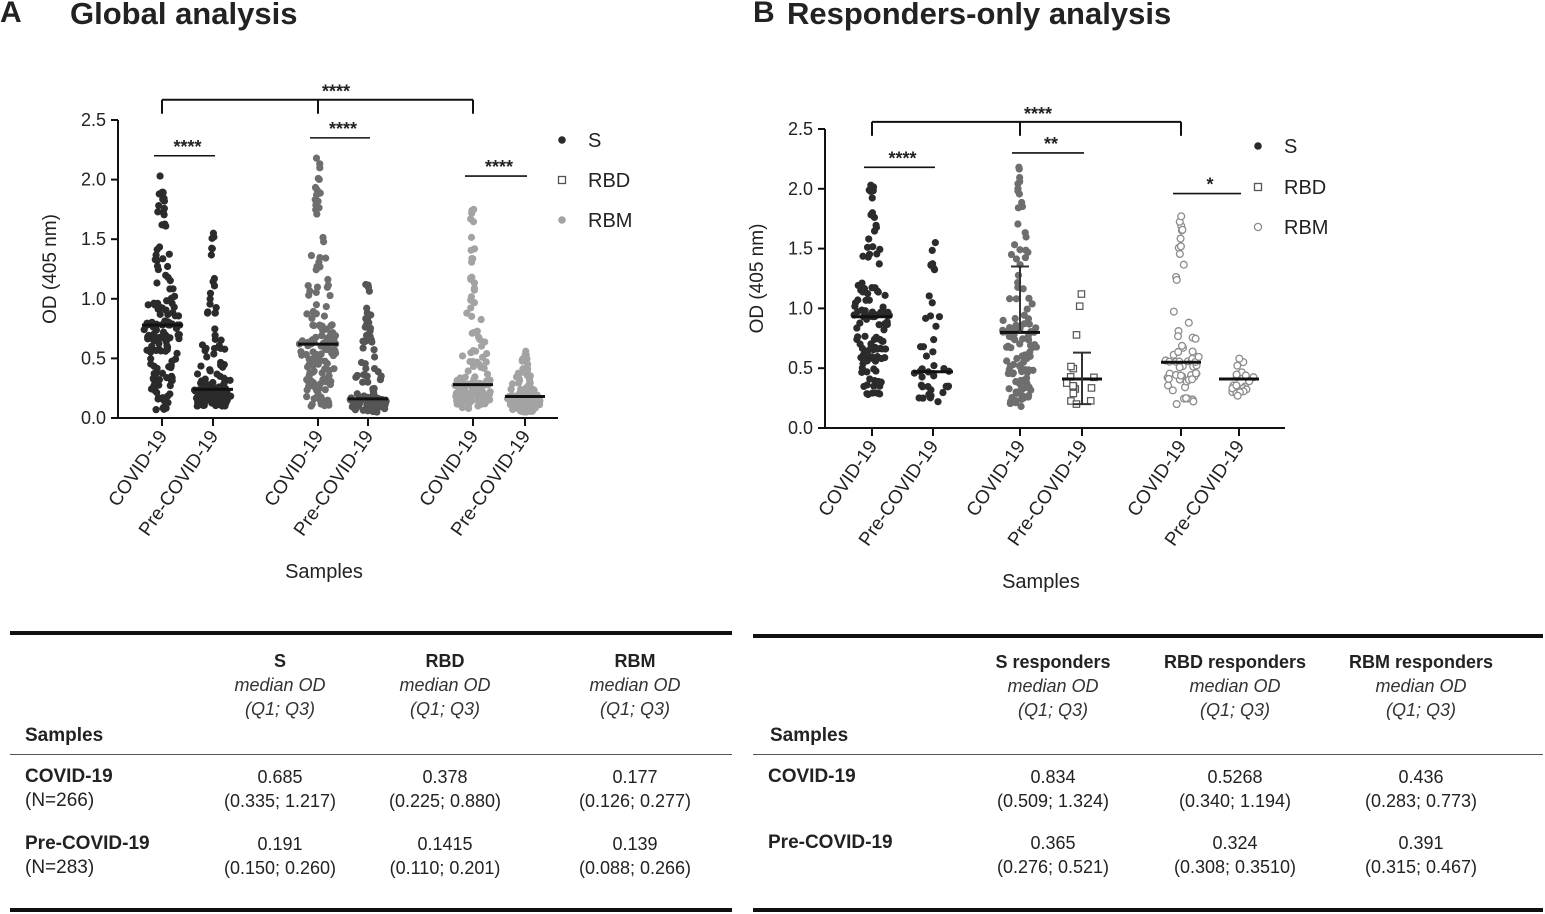 The image size is (1545, 914). I want to click on legend-marker-s, so click(562, 140).